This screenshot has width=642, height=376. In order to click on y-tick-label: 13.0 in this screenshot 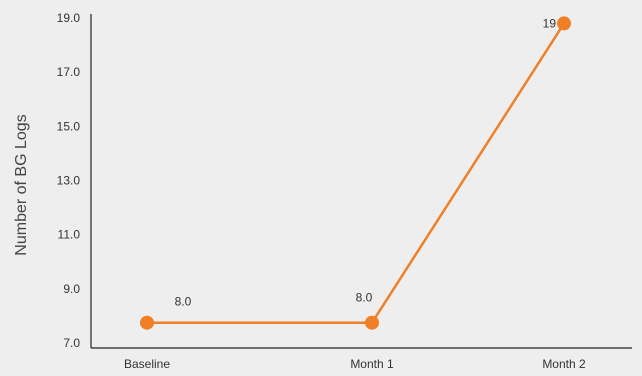, I will do `click(69, 181)`.